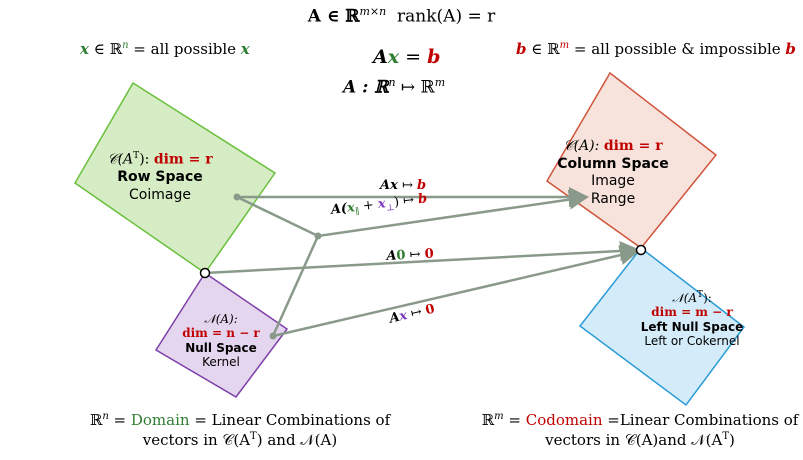 The image size is (803, 460). I want to click on row-space-dim: 𝒞(AT): dim = r, so click(160, 159).